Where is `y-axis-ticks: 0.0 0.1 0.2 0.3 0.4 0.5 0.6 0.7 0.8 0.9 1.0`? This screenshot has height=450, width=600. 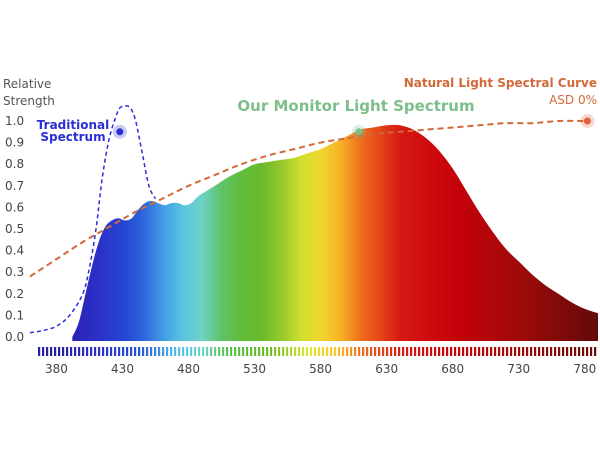 y-axis-ticks: 0.0 0.1 0.2 0.3 0.4 0.5 0.6 0.7 0.8 0.9 1.0 is located at coordinates (14, 229).